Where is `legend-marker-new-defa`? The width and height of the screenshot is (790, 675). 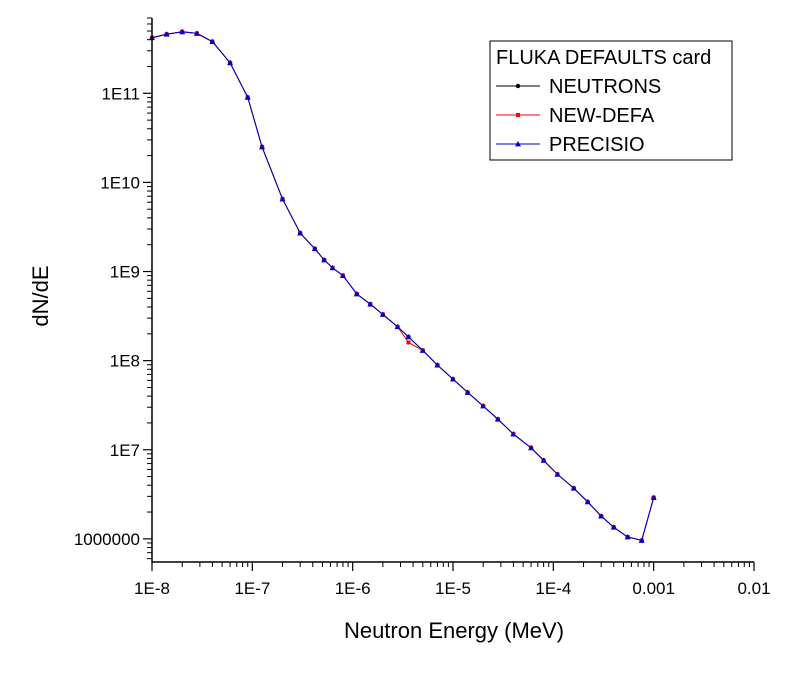
legend-marker-new-defa is located at coordinates (518, 115).